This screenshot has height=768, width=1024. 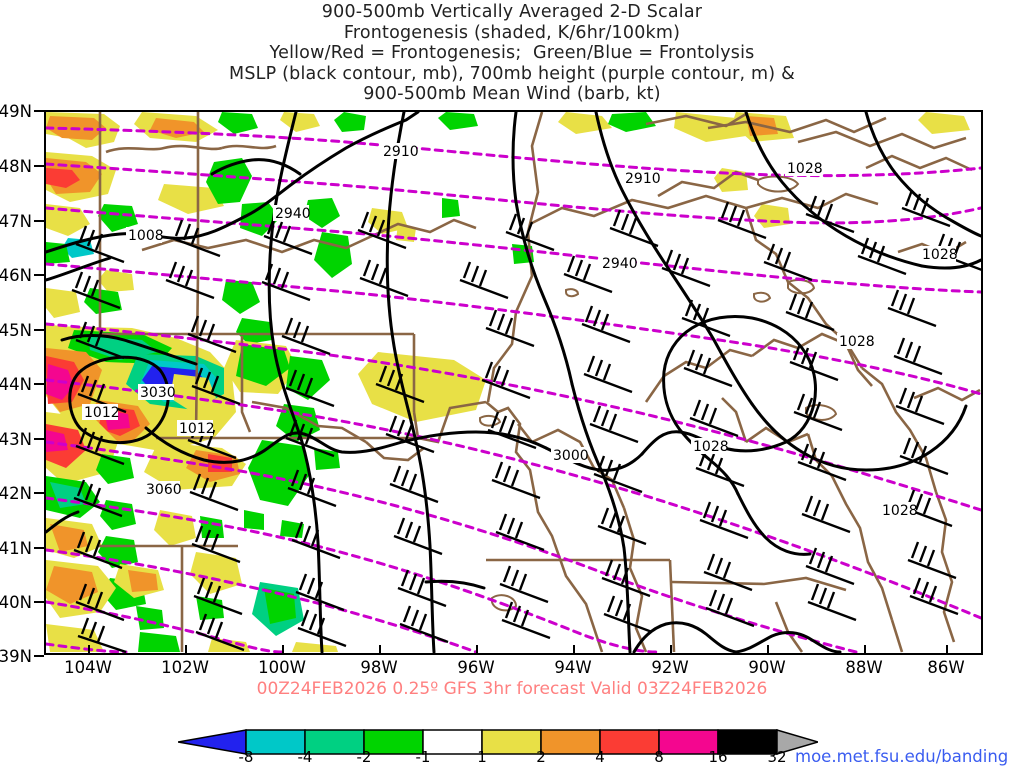 What do you see at coordinates (16, 493) in the screenshot?
I see `y-axis-label: 42N` at bounding box center [16, 493].